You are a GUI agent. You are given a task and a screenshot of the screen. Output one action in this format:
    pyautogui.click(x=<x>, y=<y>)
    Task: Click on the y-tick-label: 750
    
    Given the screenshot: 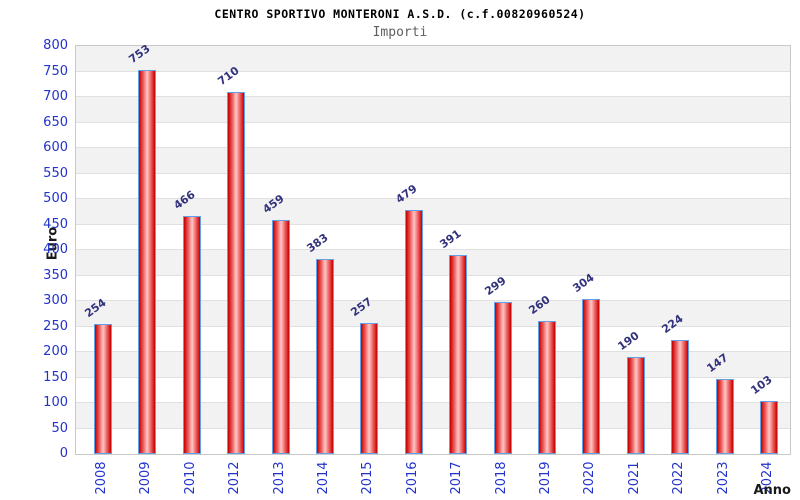 What is the action you would take?
    pyautogui.click(x=55, y=71)
    